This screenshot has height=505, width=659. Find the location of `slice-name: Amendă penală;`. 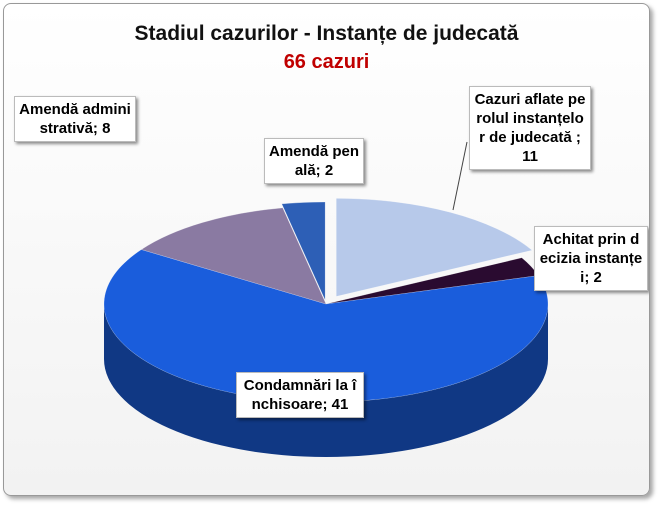

slice-name: Amendă penală; is located at coordinates (314, 161).